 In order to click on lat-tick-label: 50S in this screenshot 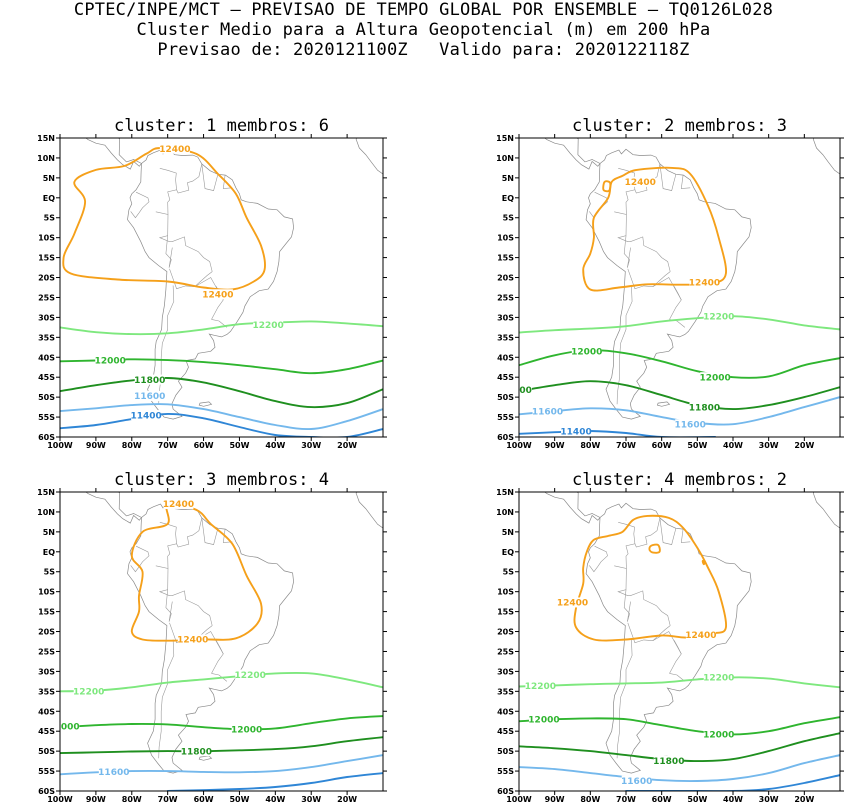, I will do `click(46, 397)`.